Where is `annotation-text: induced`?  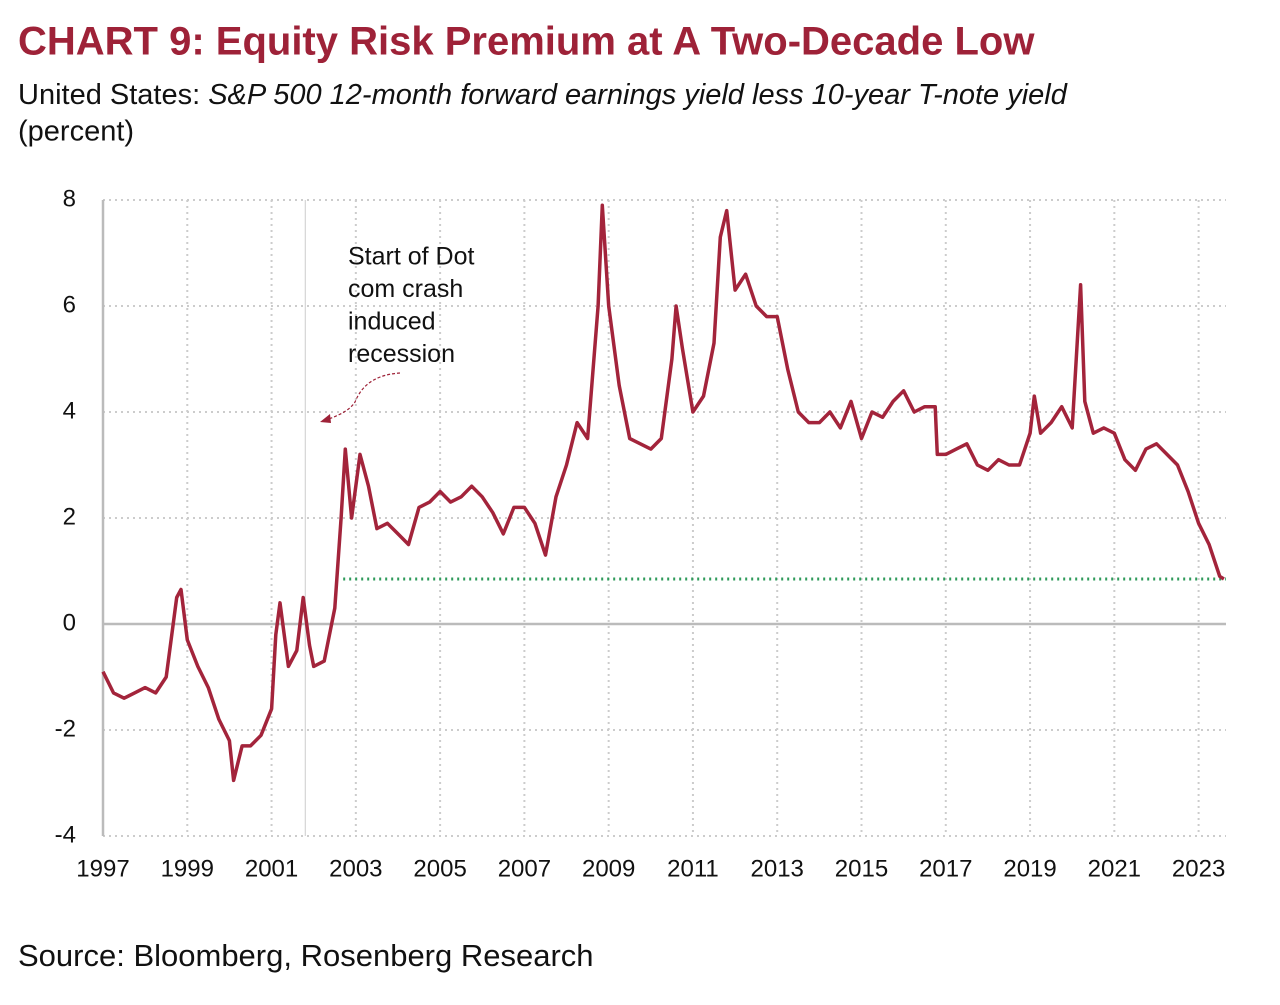 annotation-text: induced is located at coordinates (392, 322).